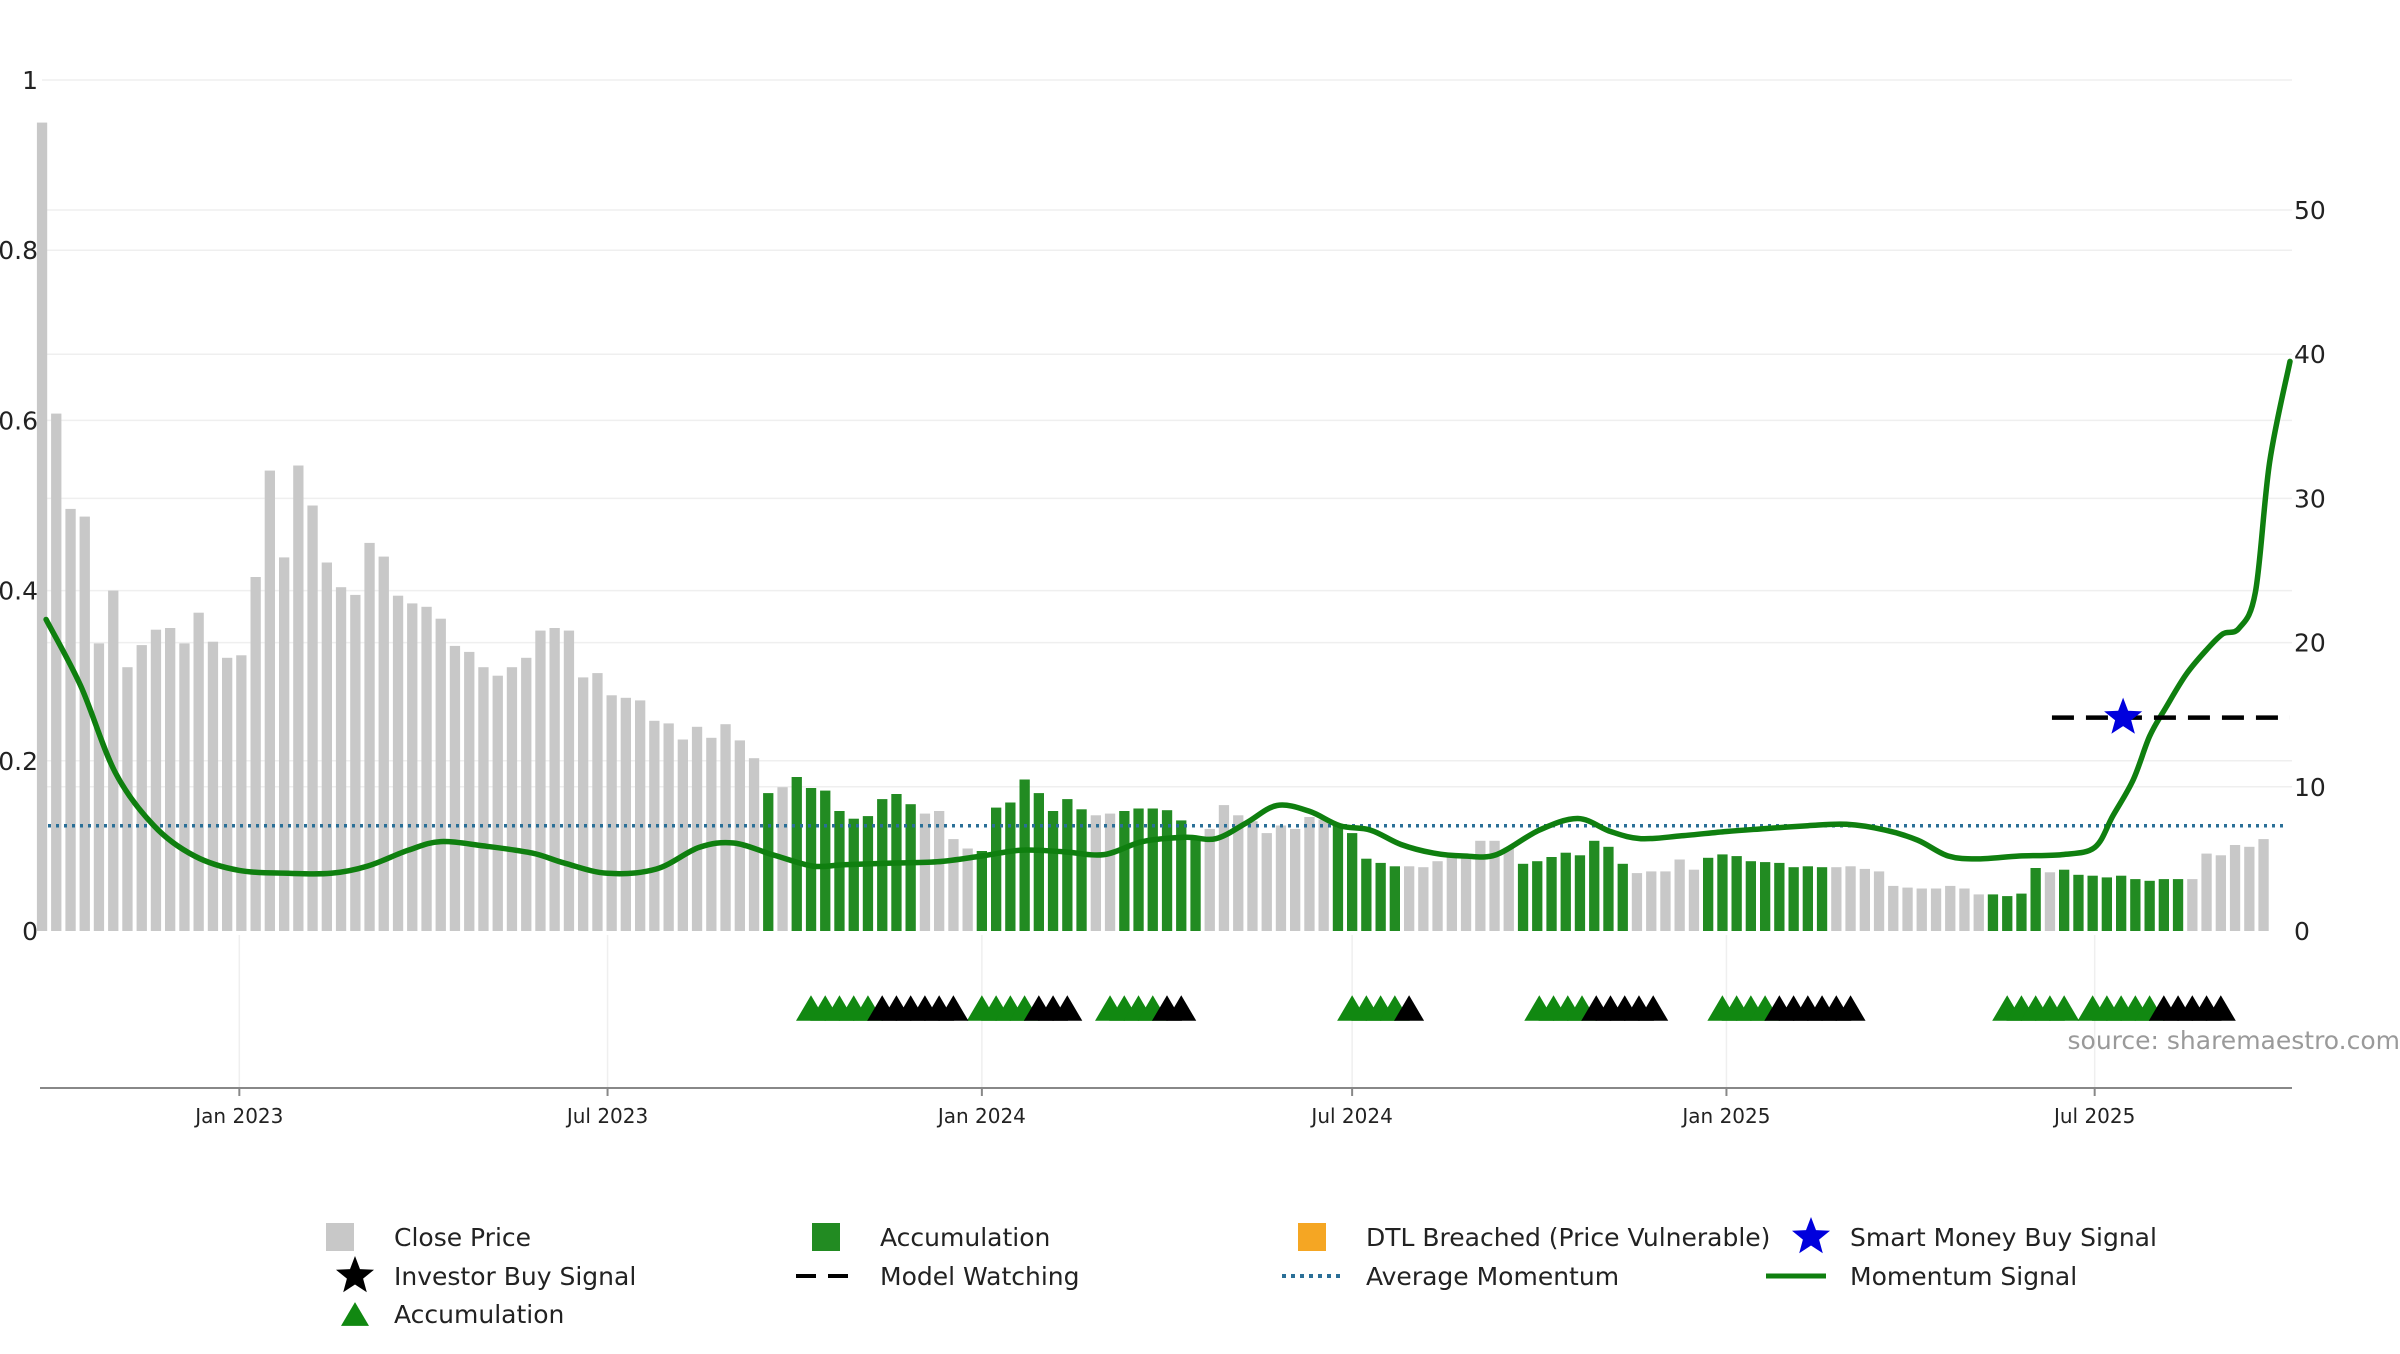  What do you see at coordinates (2310, 210) in the screenshot?
I see `right-tick-label: 50` at bounding box center [2310, 210].